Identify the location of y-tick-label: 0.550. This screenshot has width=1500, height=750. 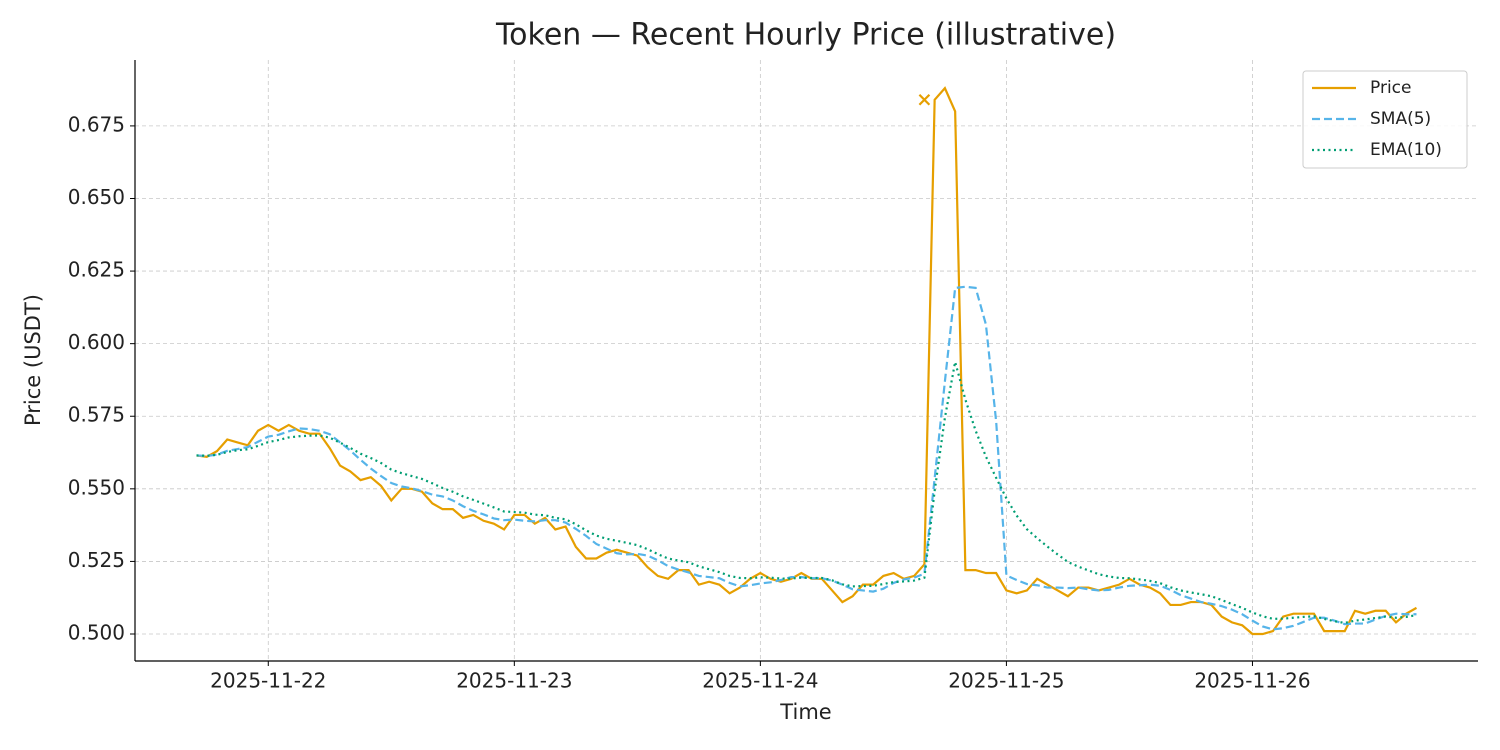
(96, 487).